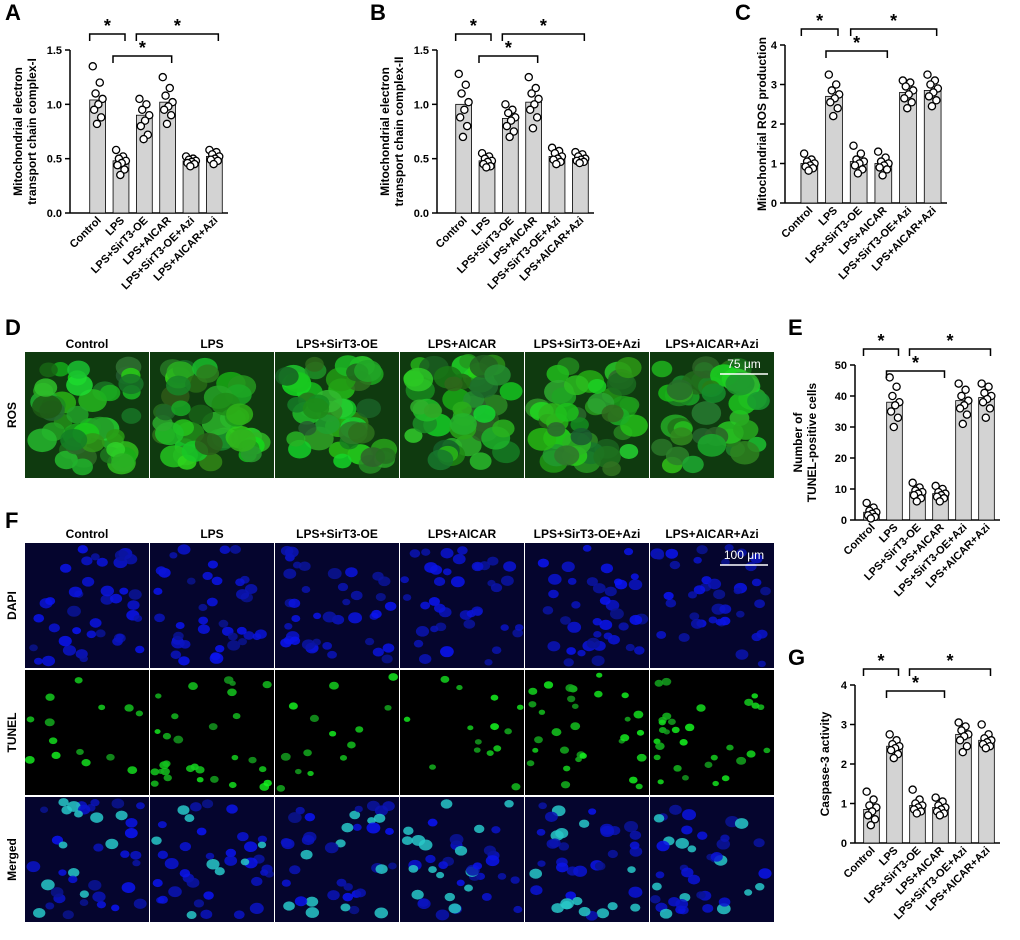 The height and width of the screenshot is (940, 1020). I want to click on micrograph, so click(87, 859).